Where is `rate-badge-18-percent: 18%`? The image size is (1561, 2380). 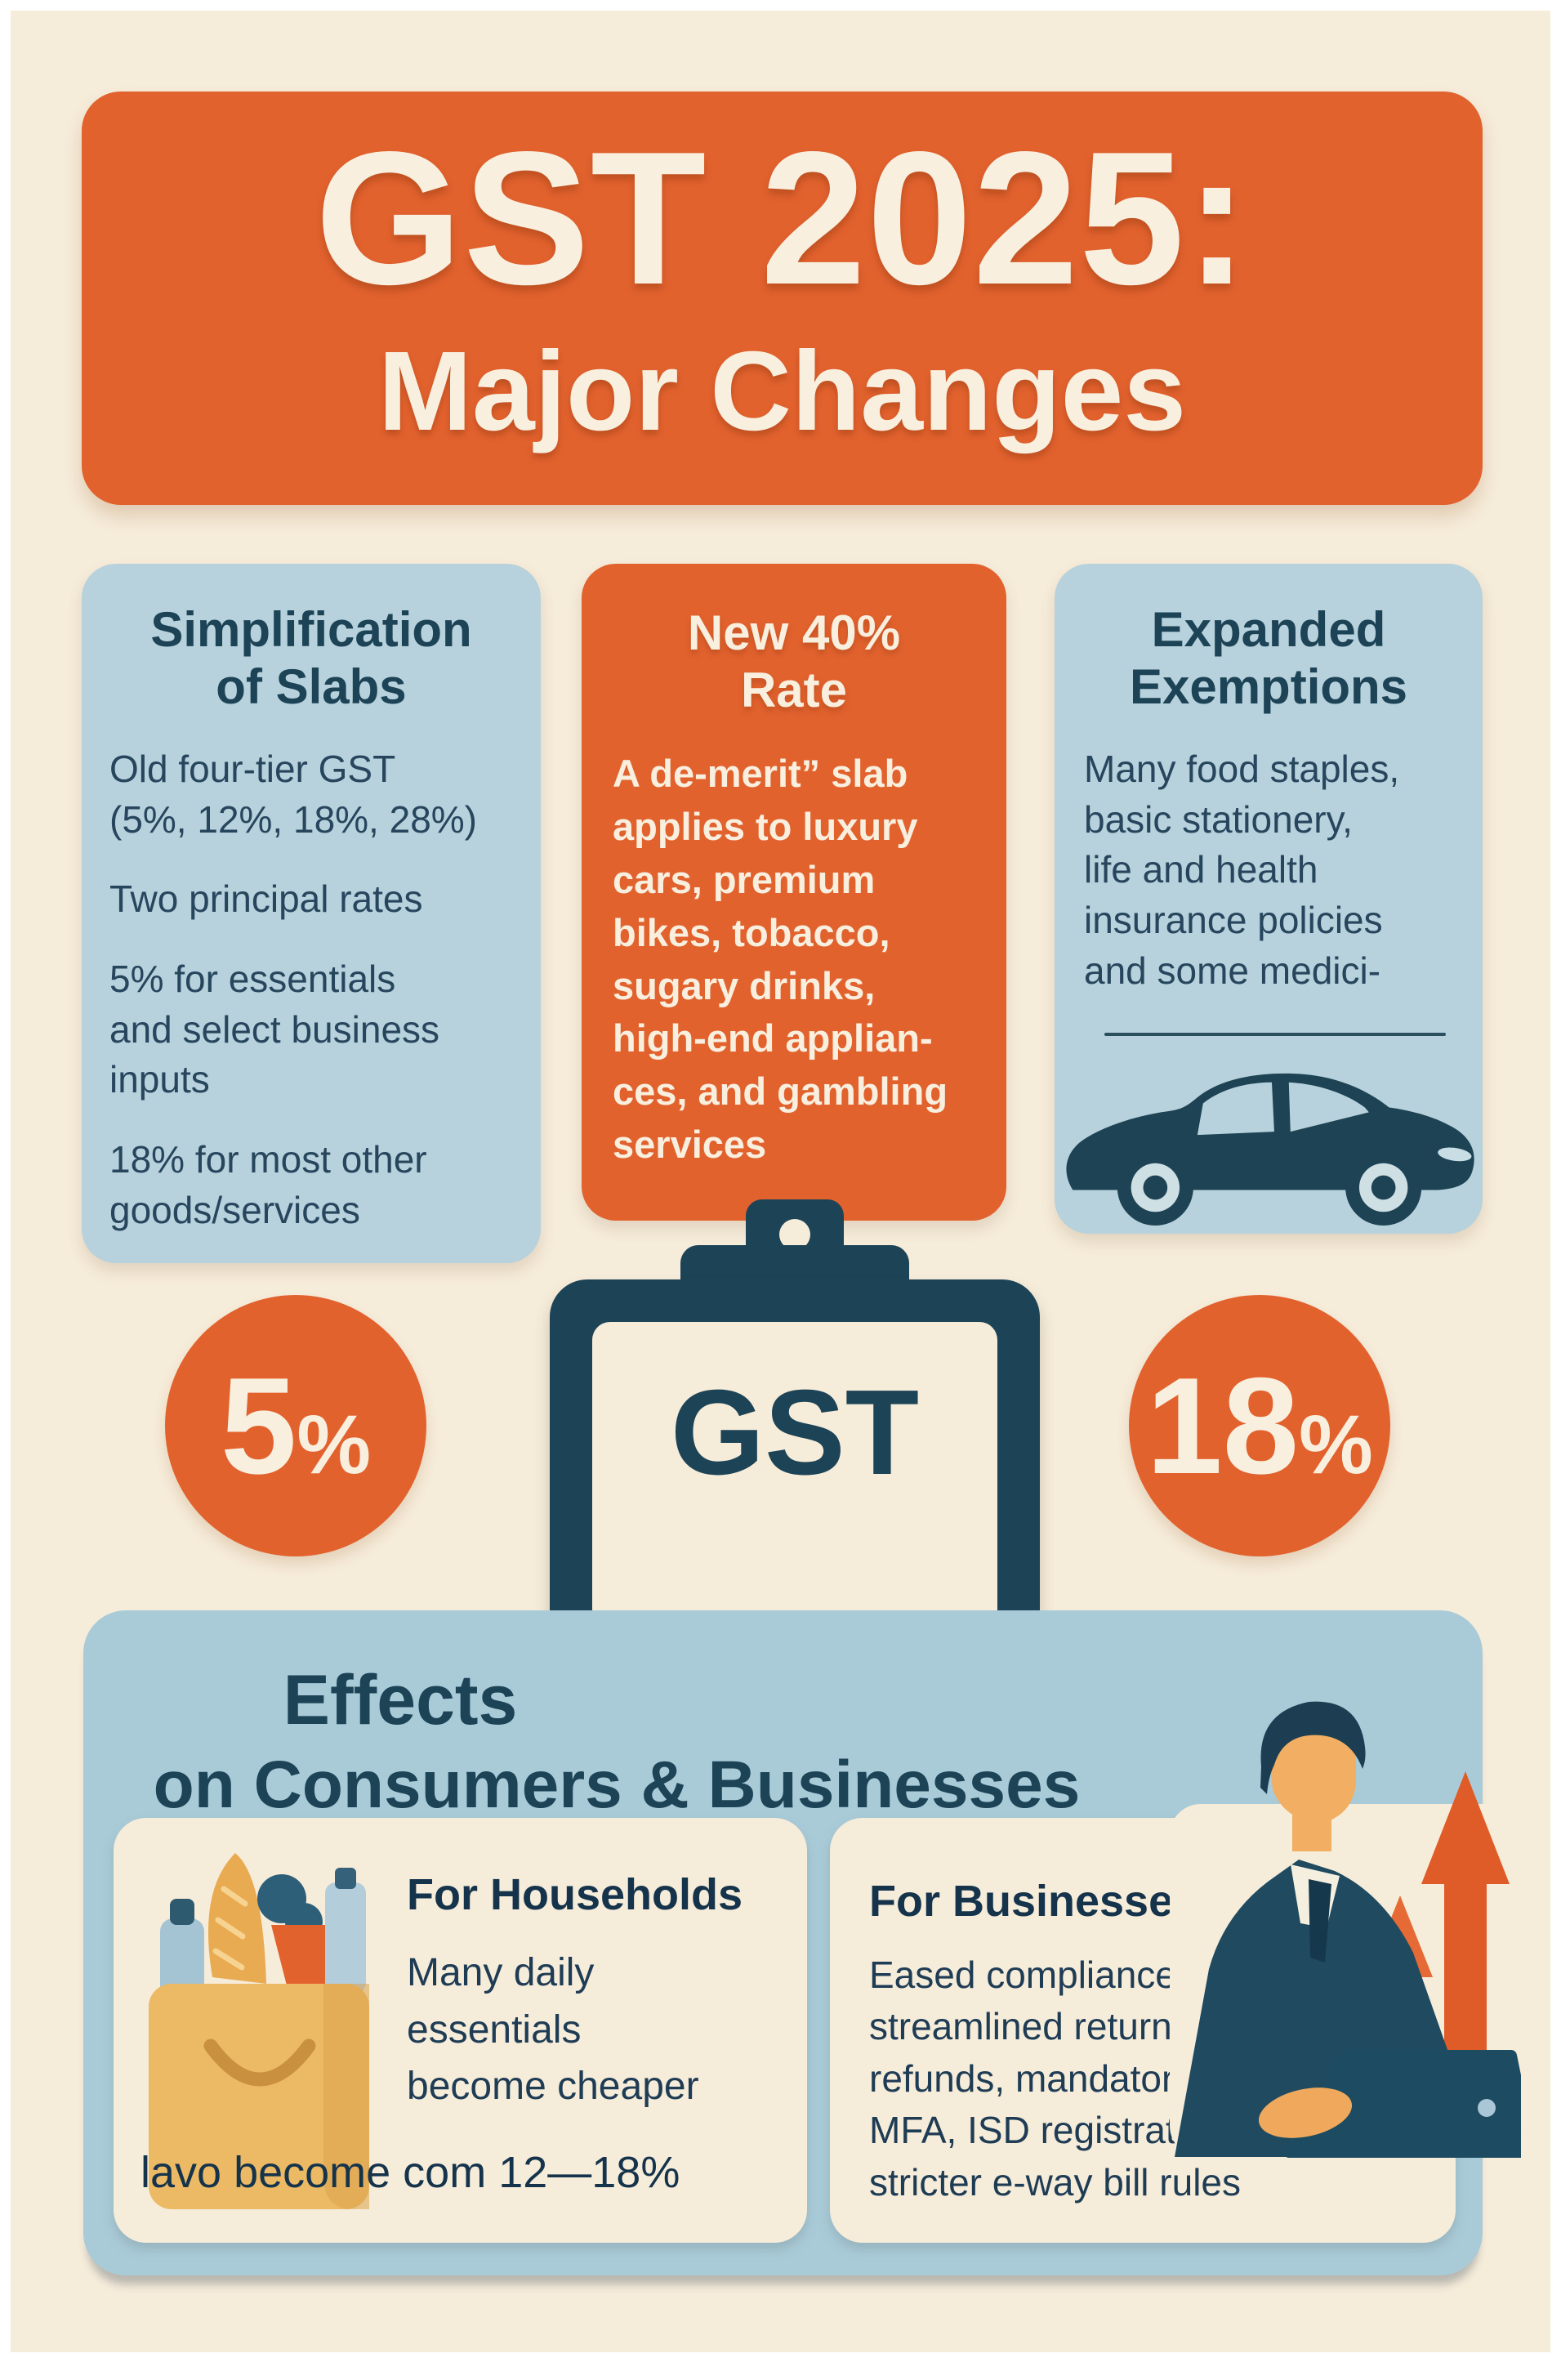
rate-badge-18-percent: 18% is located at coordinates (1259, 1425).